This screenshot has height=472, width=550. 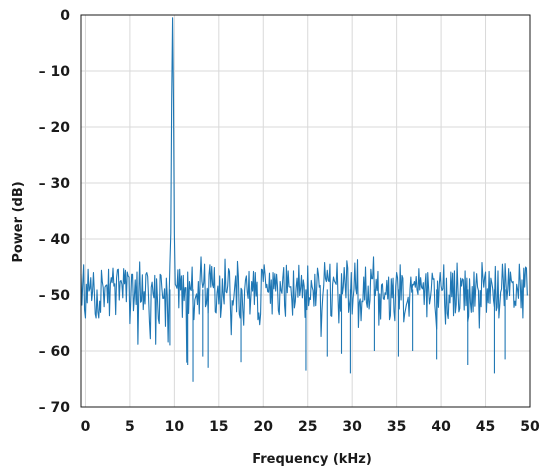 What do you see at coordinates (312, 459) in the screenshot?
I see `x-axis-label: Frequency (kHz)` at bounding box center [312, 459].